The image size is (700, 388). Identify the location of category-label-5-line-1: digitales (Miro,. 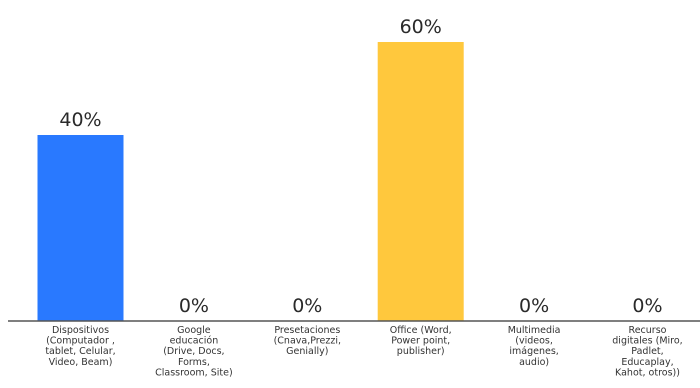
(647, 341).